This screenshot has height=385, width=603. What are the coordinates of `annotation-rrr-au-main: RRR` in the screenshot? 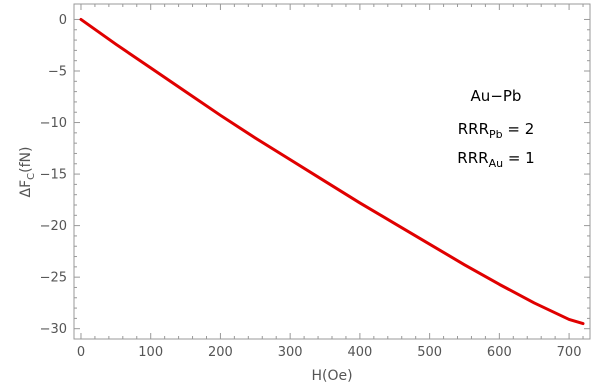 It's located at (472, 158).